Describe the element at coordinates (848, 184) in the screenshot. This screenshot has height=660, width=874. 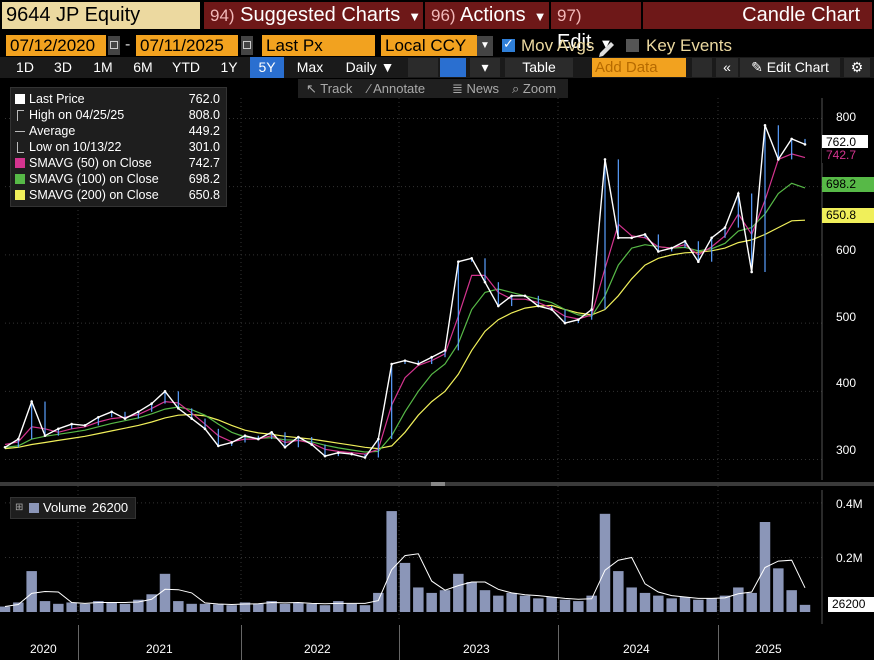
I see `sma100-tag: 698.2` at that location.